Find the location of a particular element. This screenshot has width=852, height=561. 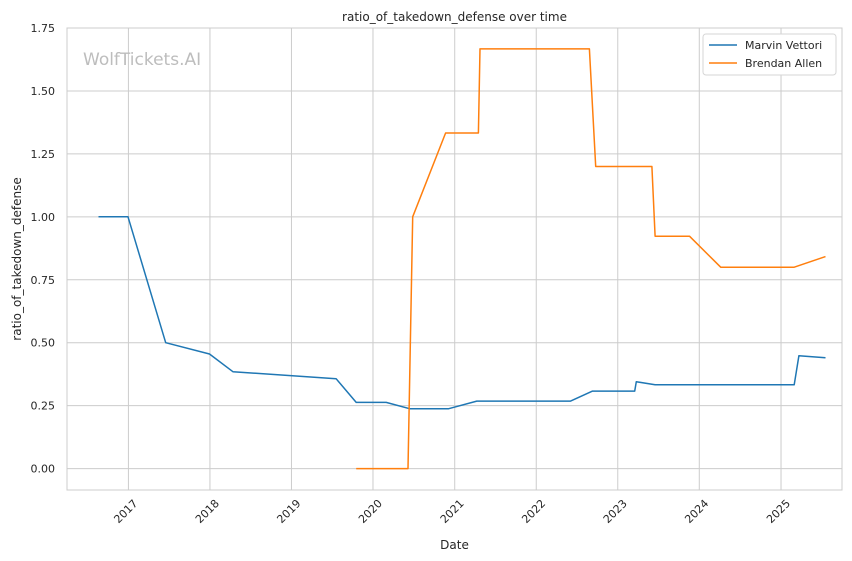

x-tick-label-2024: 2024 is located at coordinates (696, 511).